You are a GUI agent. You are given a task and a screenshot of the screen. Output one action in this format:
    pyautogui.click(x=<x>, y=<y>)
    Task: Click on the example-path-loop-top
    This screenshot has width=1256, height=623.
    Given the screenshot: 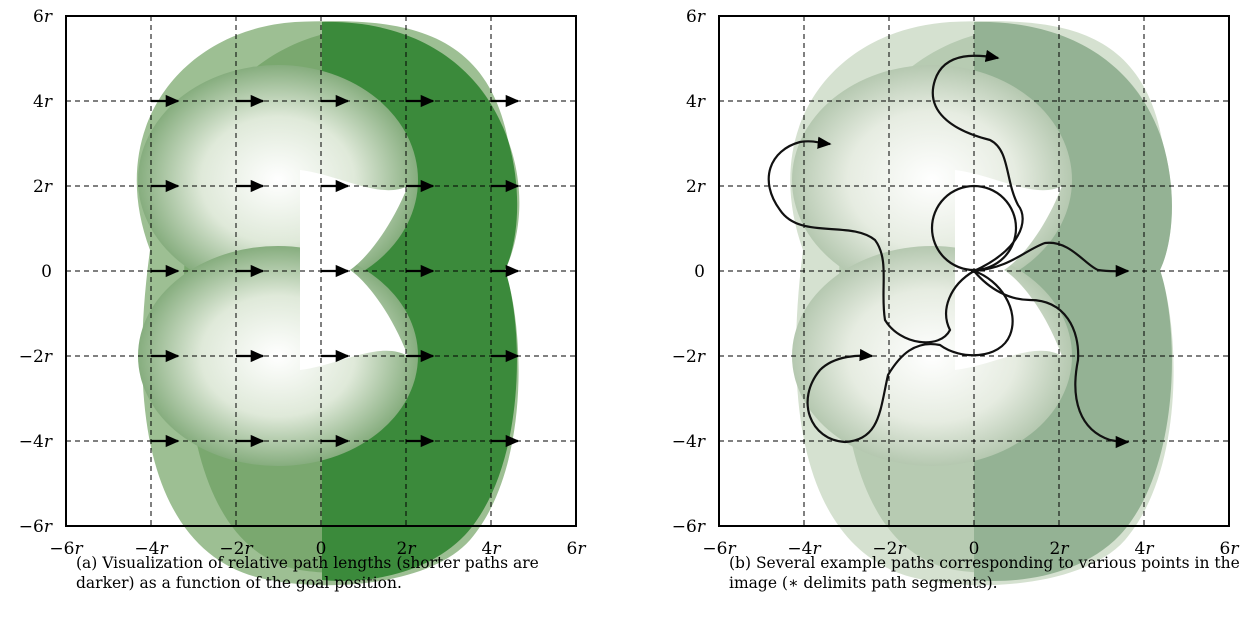 What is the action you would take?
    pyautogui.click(x=974, y=228)
    